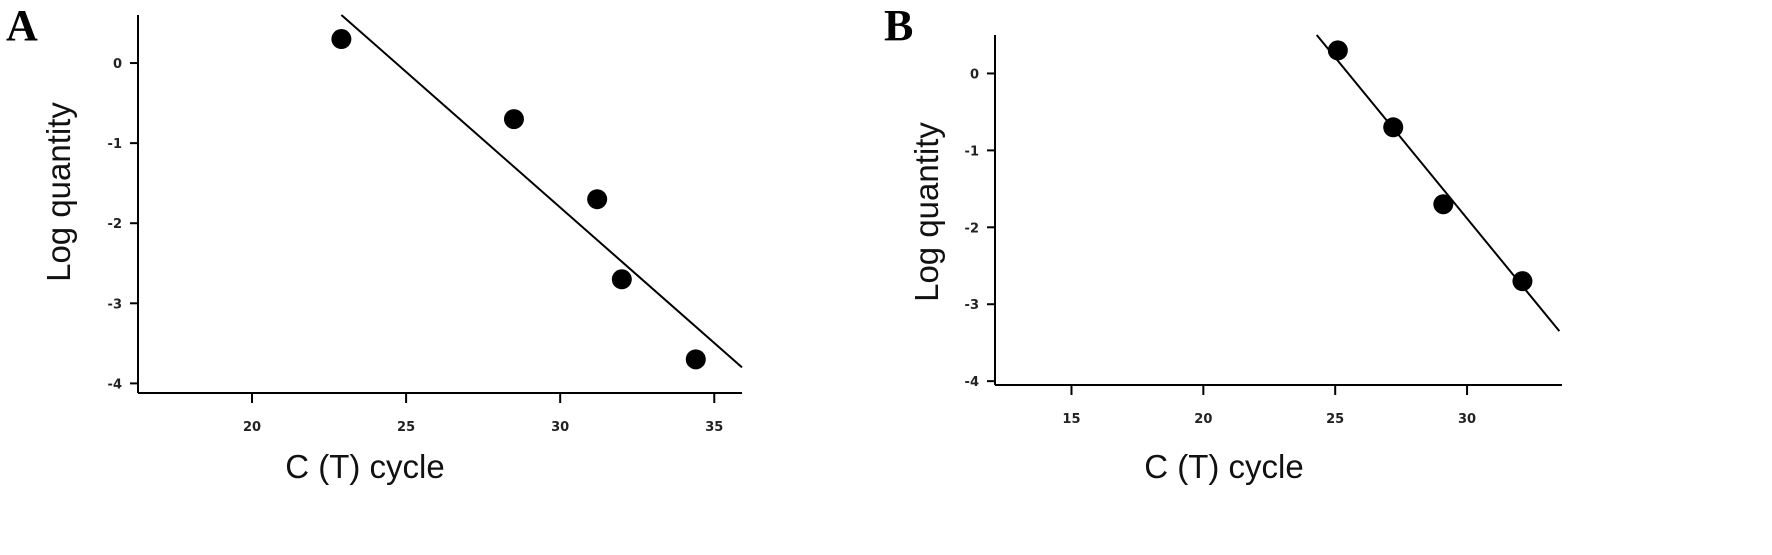 The height and width of the screenshot is (555, 1772). Describe the element at coordinates (541, 191) in the screenshot. I see `trendline` at that location.